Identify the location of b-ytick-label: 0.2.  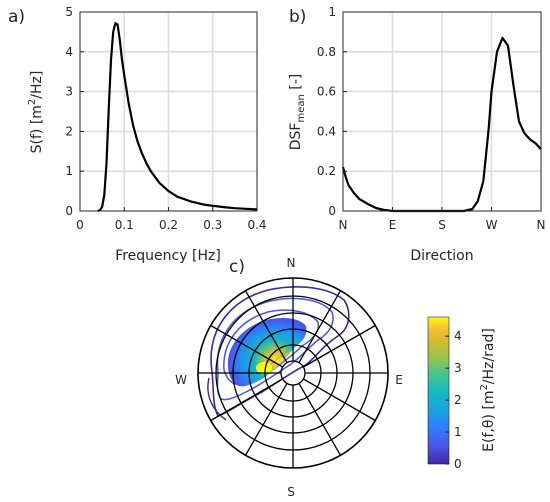
(326, 171).